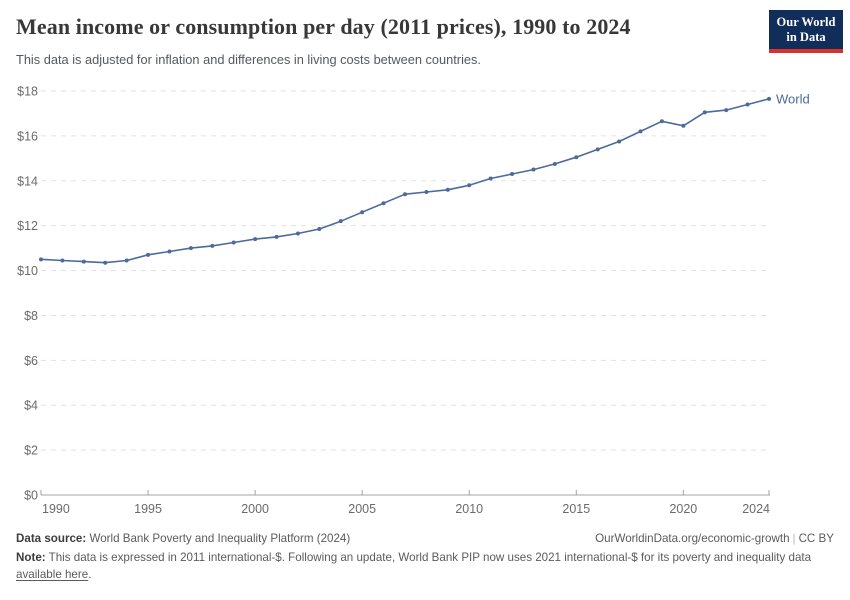 Image resolution: width=850 pixels, height=600 pixels. I want to click on note-label: Note:, so click(31, 557).